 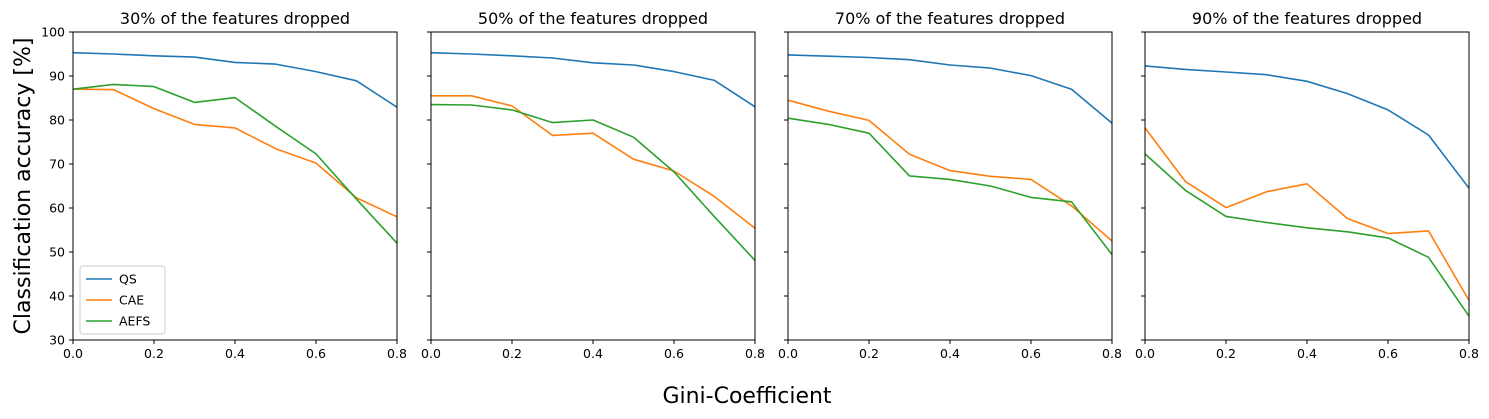 I want to click on y-tick-label: 40, so click(x=57, y=296).